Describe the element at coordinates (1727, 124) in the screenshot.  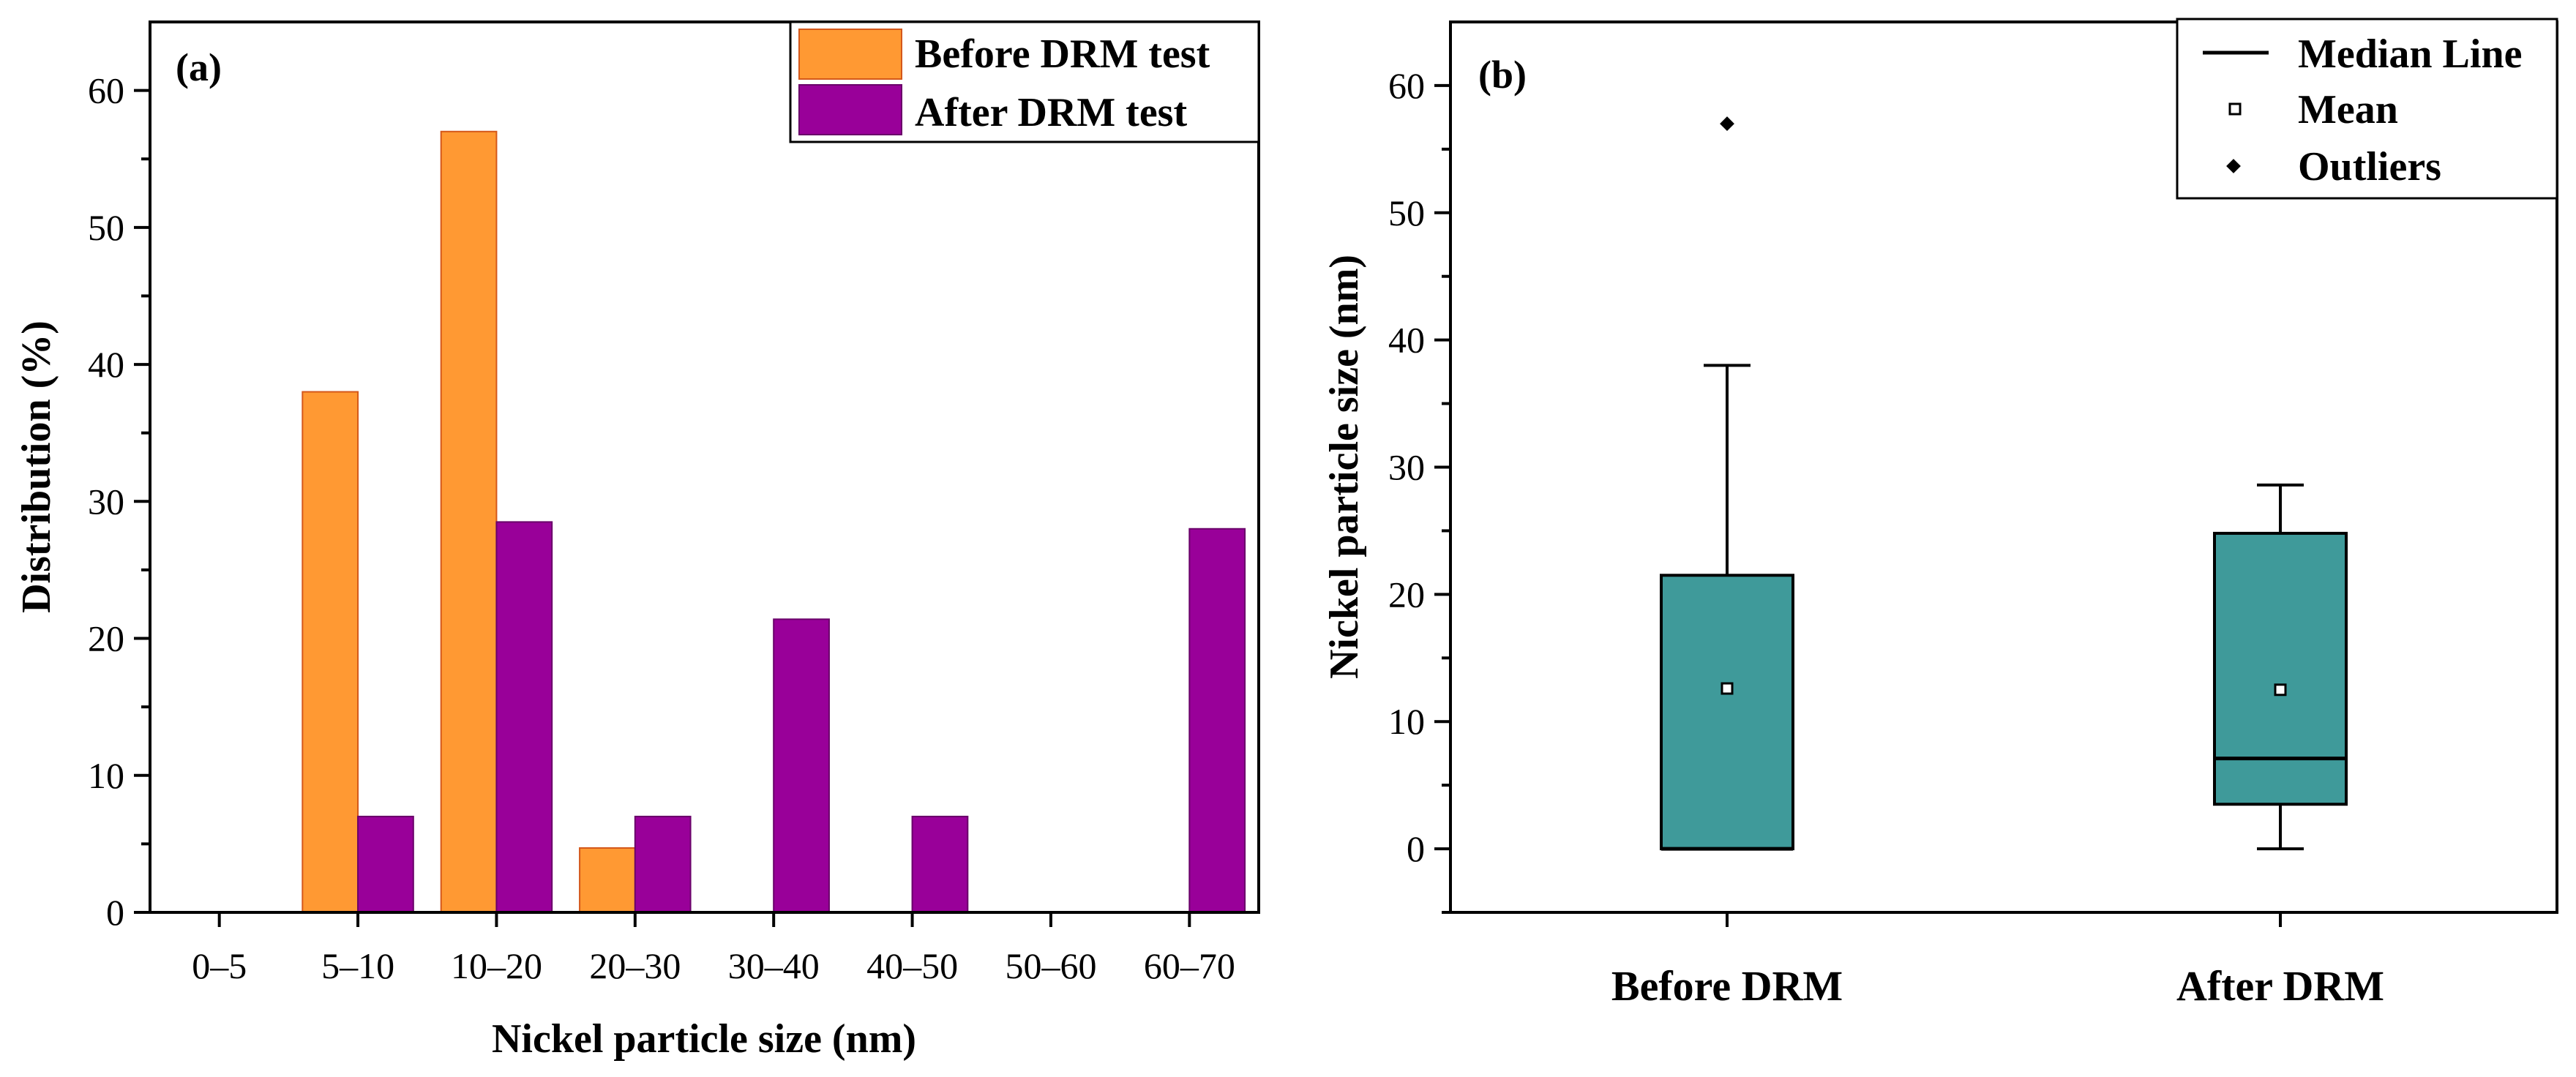
I see `outlier-marker` at that location.